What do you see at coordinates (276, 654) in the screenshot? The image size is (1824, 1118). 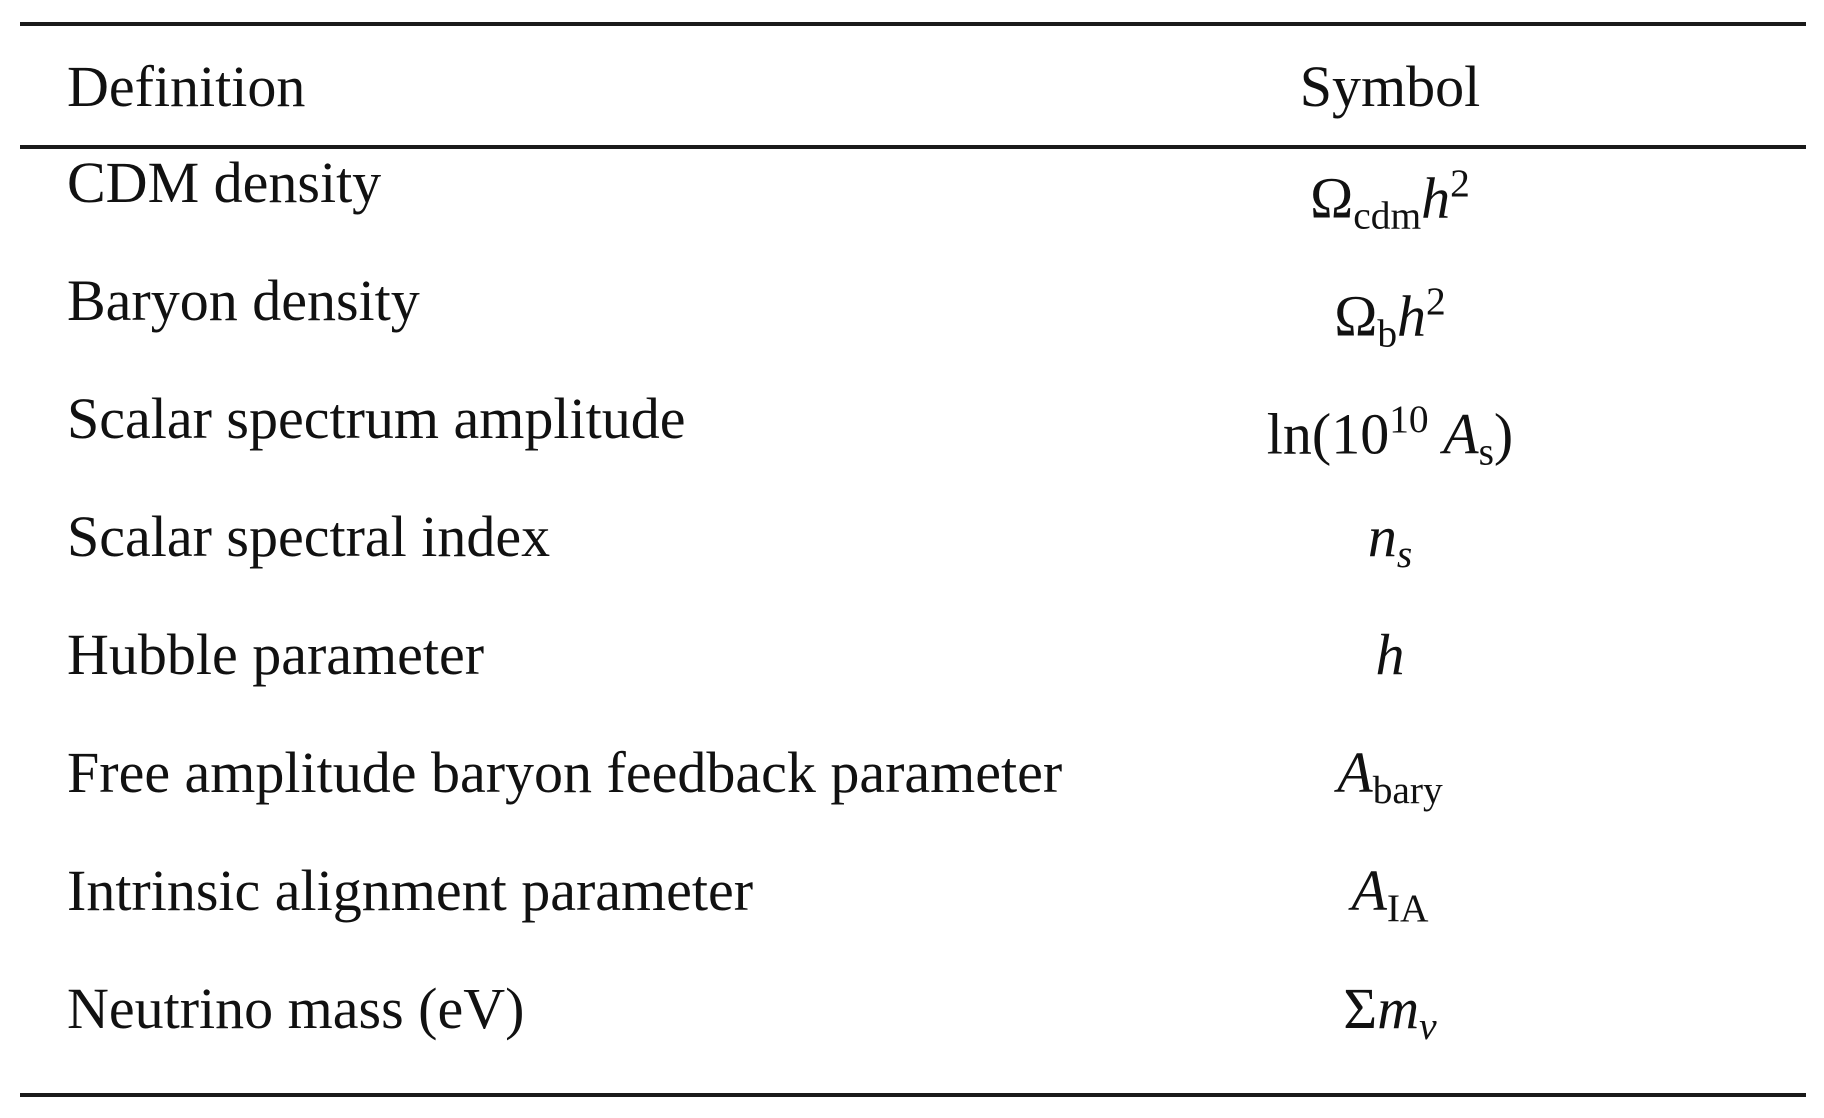 I see `row-definition: Hubble parameter` at bounding box center [276, 654].